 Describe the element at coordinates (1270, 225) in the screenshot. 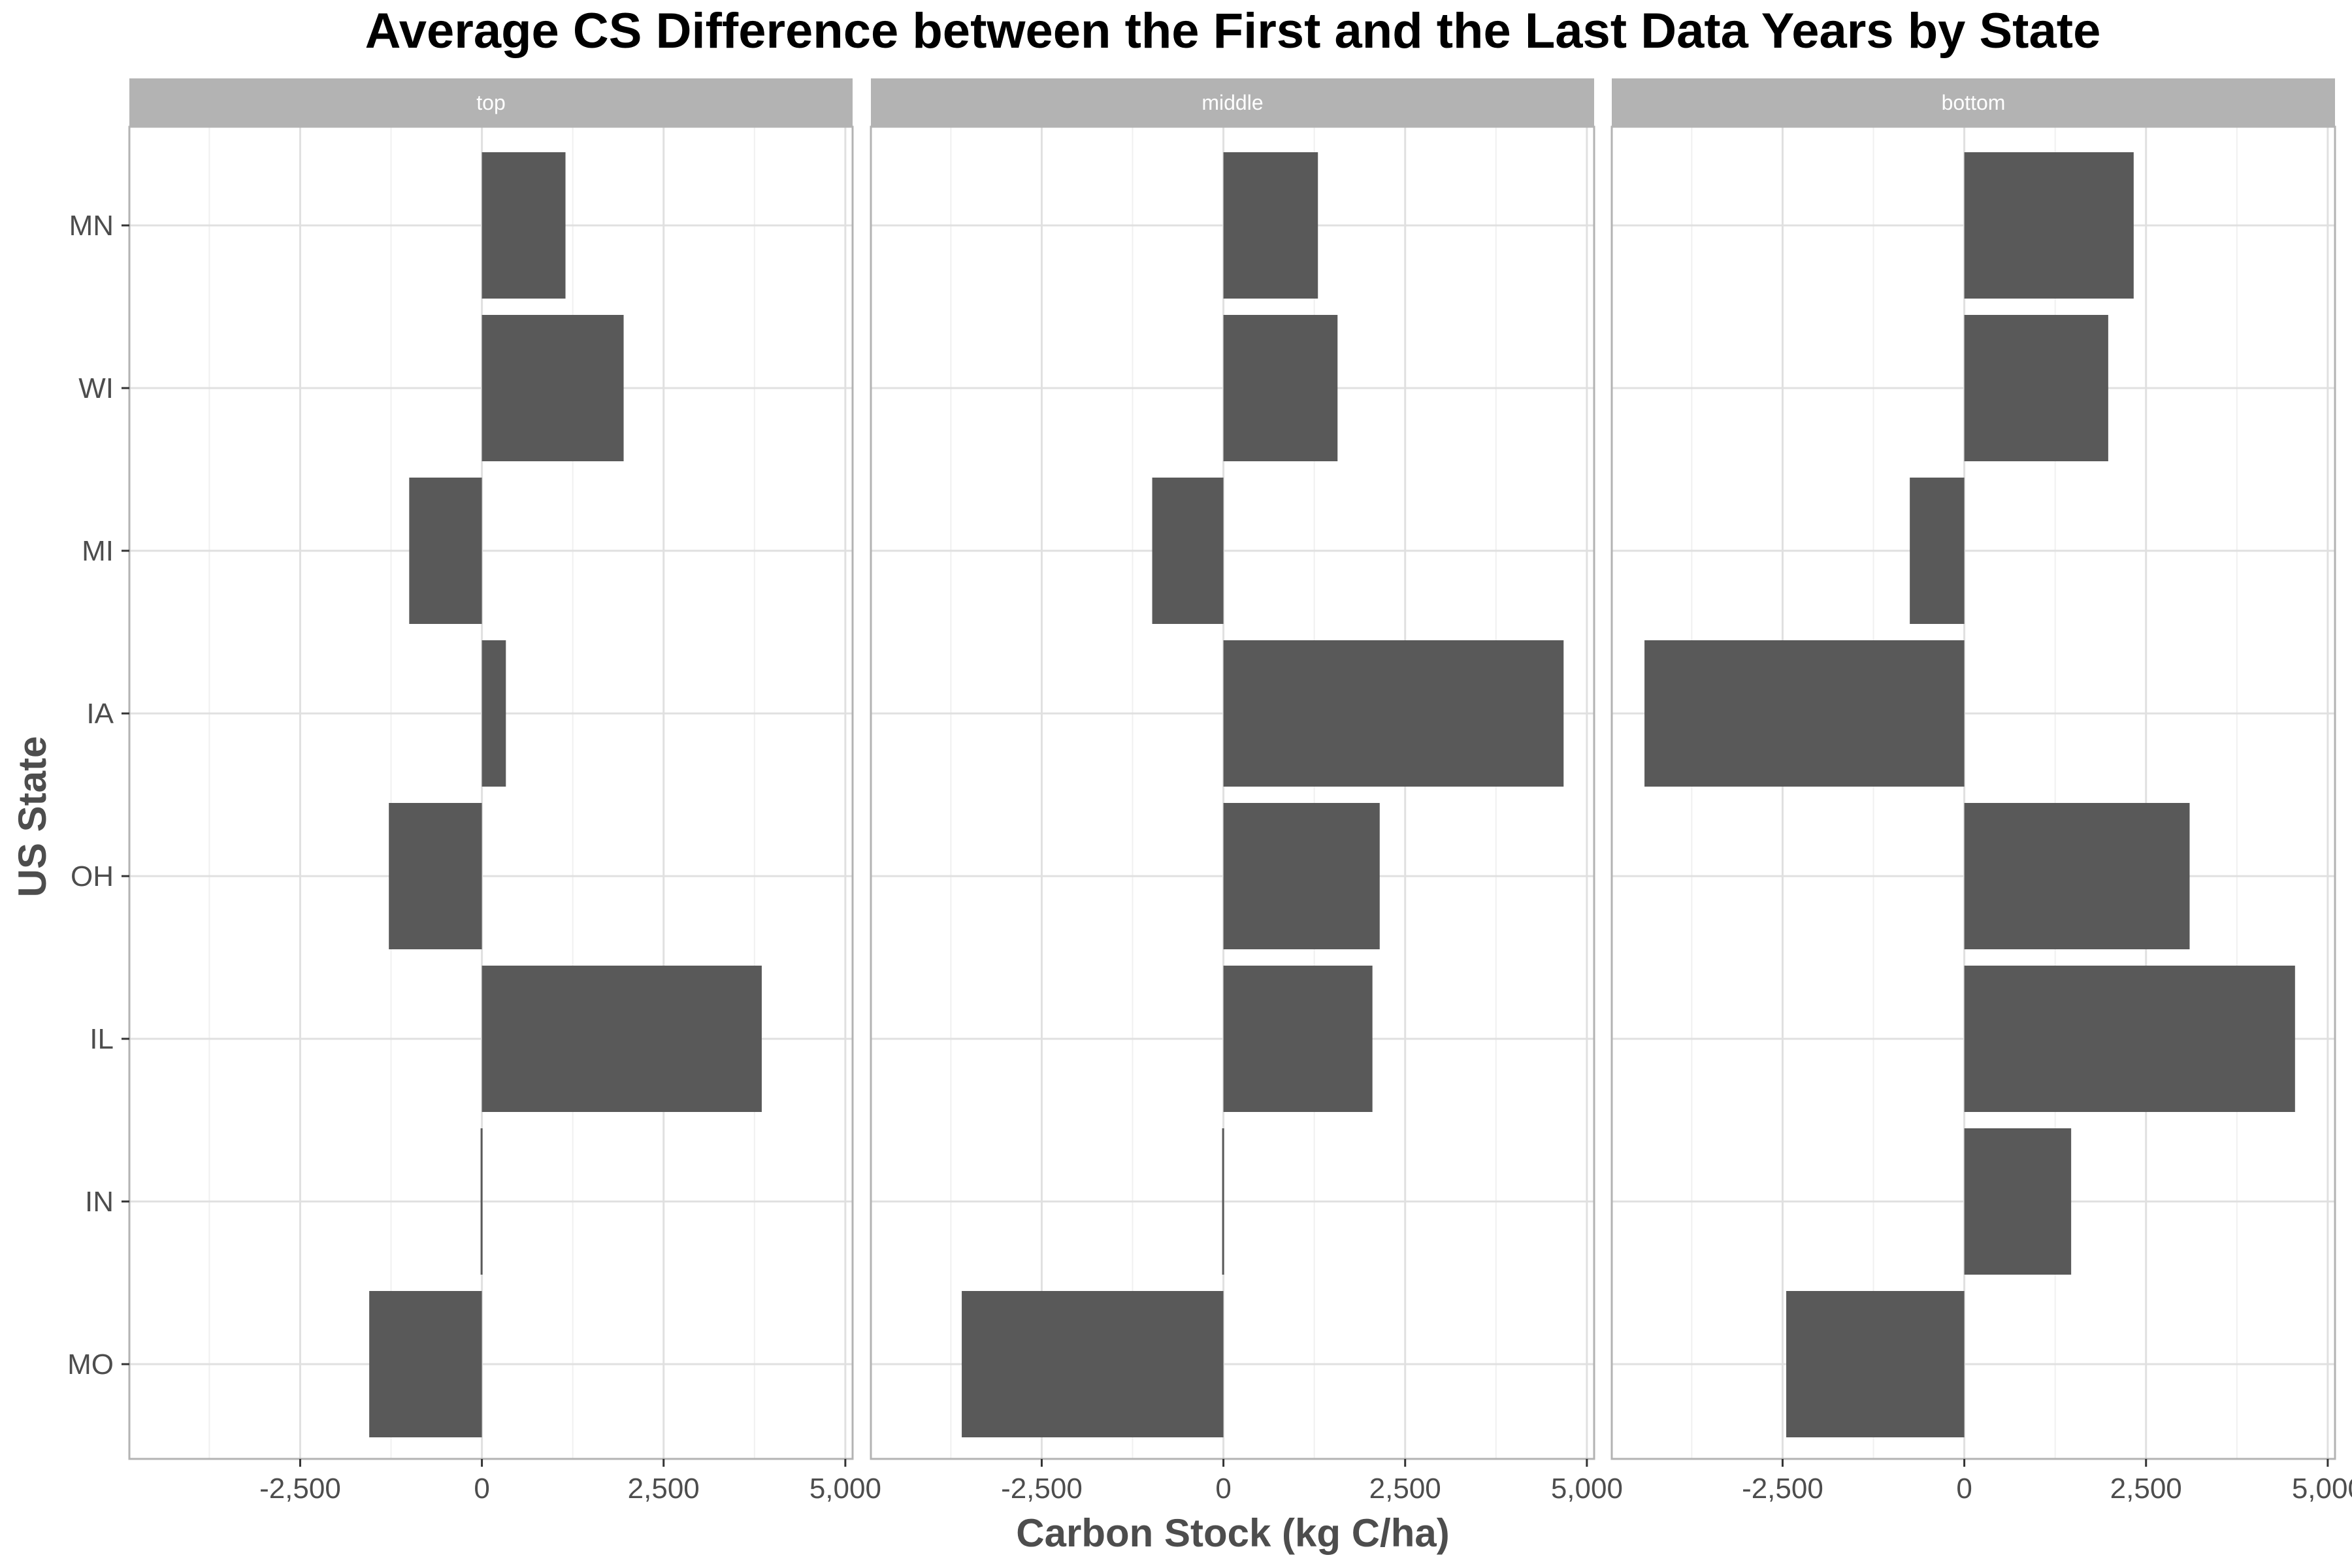

I see `bar-middle-mn` at that location.